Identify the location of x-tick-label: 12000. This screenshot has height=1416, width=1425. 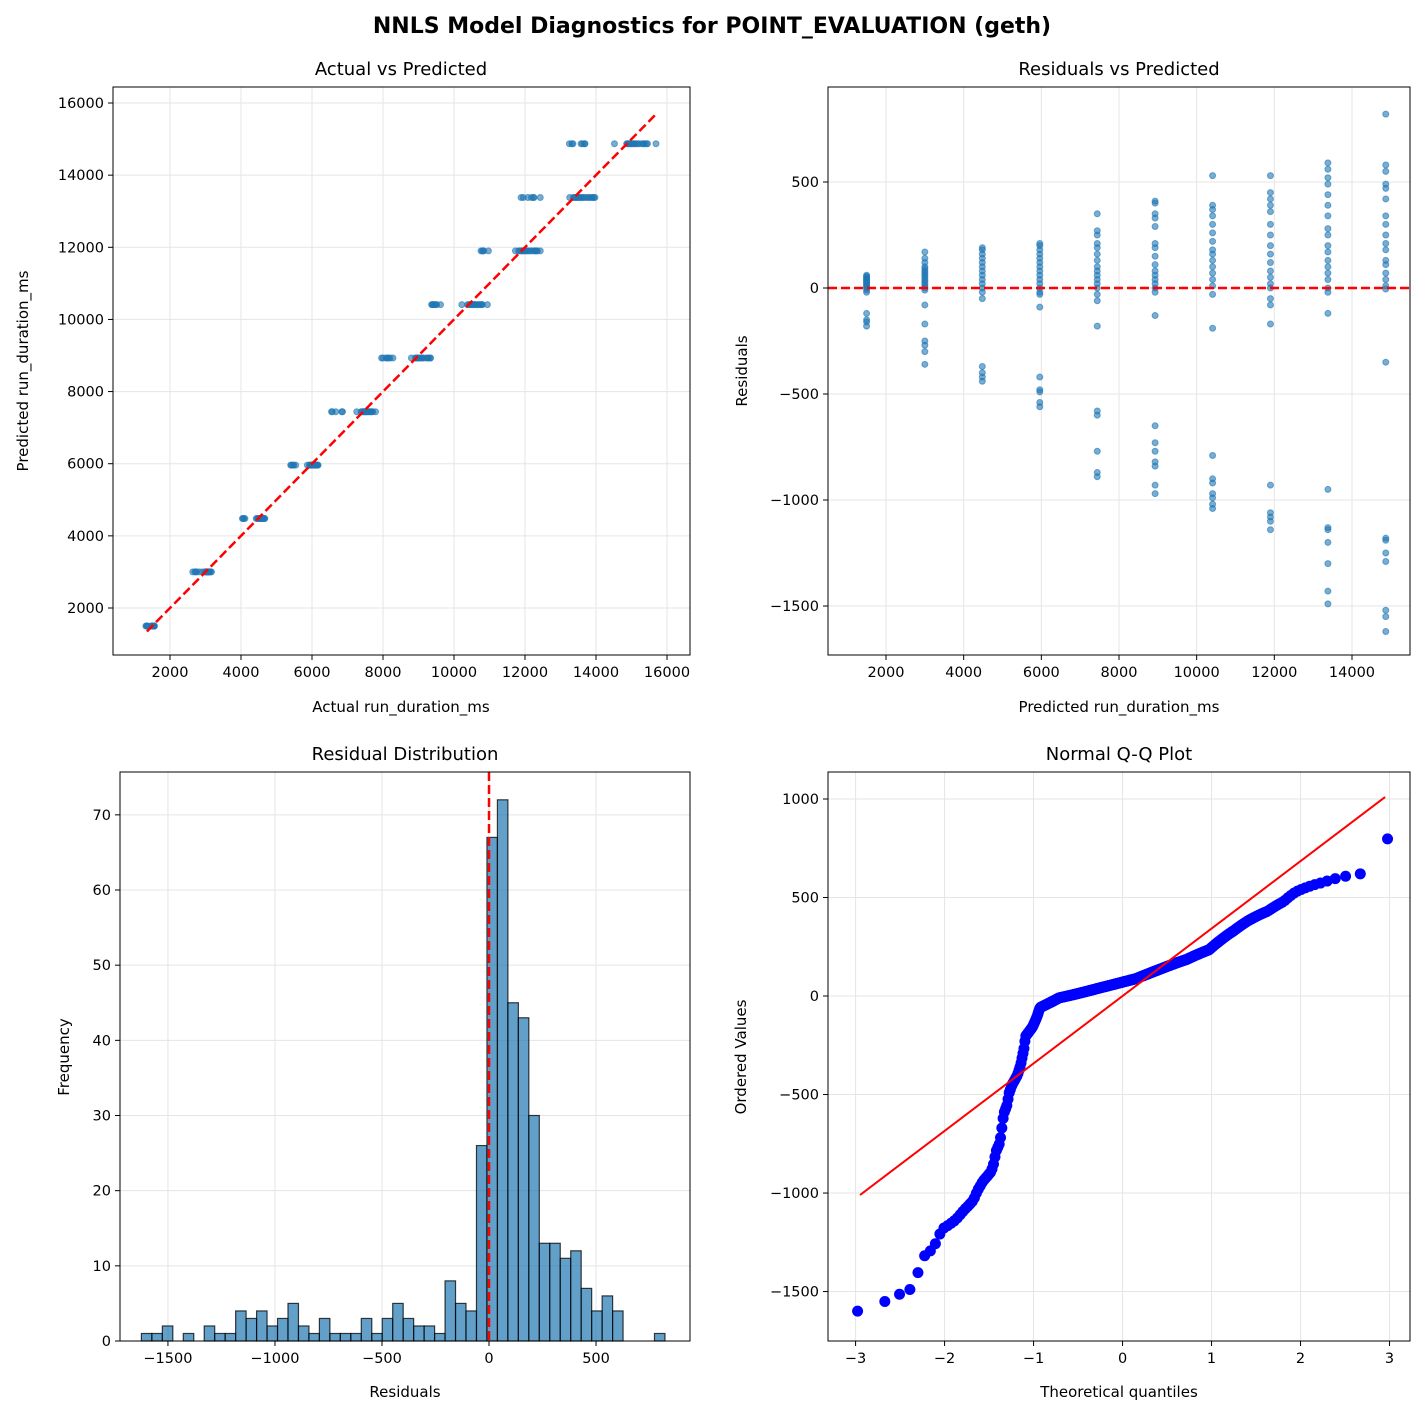
(1274, 673).